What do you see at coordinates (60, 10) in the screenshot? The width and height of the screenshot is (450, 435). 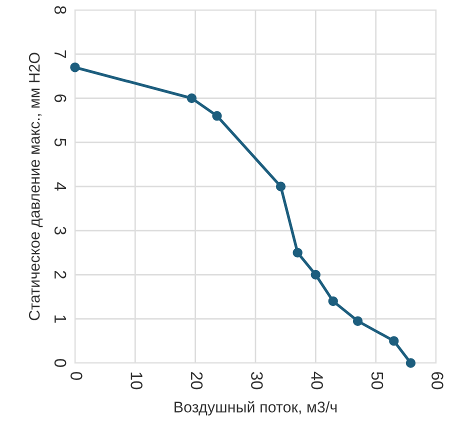 I see `y-tick-label: 8` at bounding box center [60, 10].